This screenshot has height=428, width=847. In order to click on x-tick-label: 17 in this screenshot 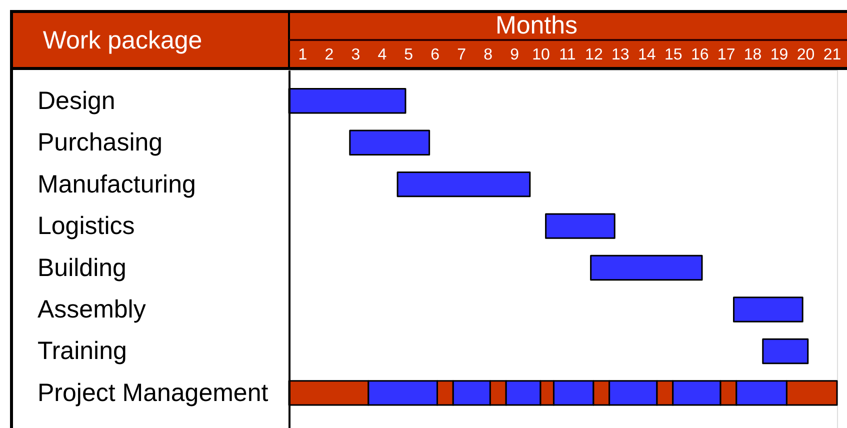, I will do `click(726, 55)`.